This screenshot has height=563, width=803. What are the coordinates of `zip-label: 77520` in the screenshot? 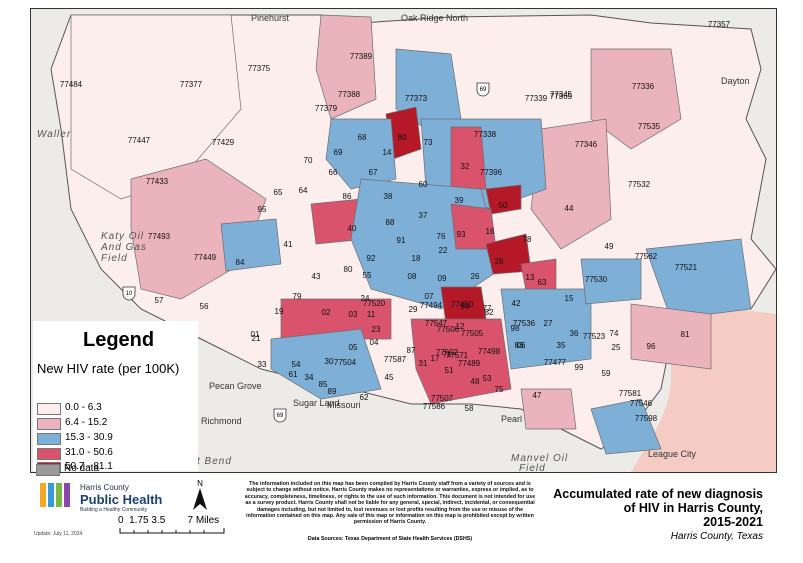 It's located at (374, 303).